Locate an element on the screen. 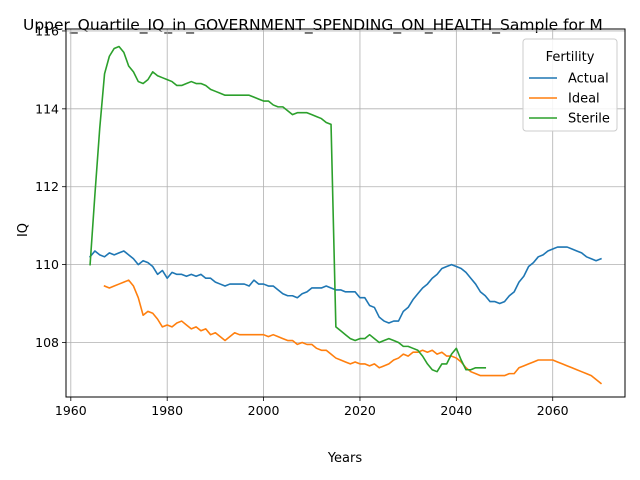 This screenshot has width=640, height=480. legend: Fertility Actual Ideal Sterile is located at coordinates (570, 85).